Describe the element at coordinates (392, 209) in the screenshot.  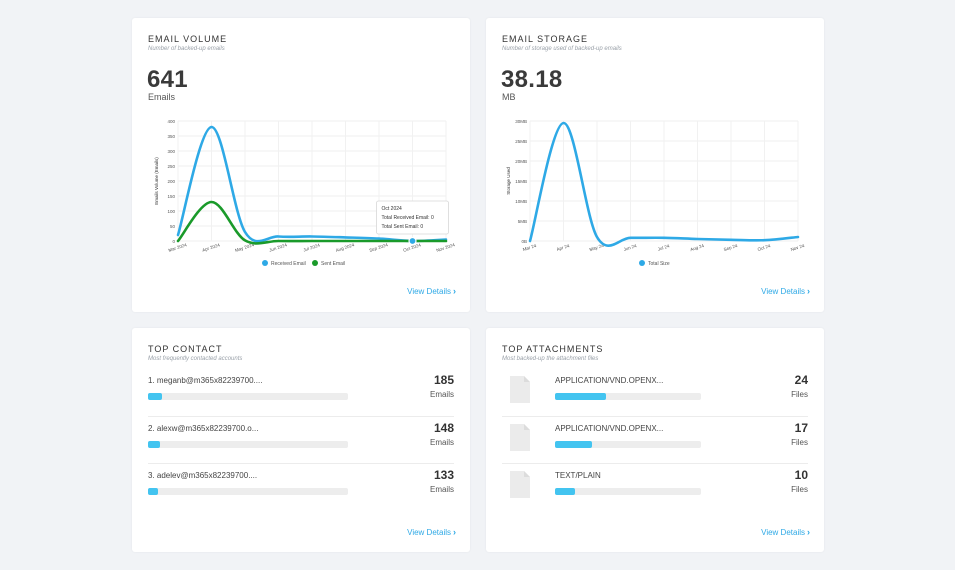
I see `tooltip-text: Oct 2024` at that location.